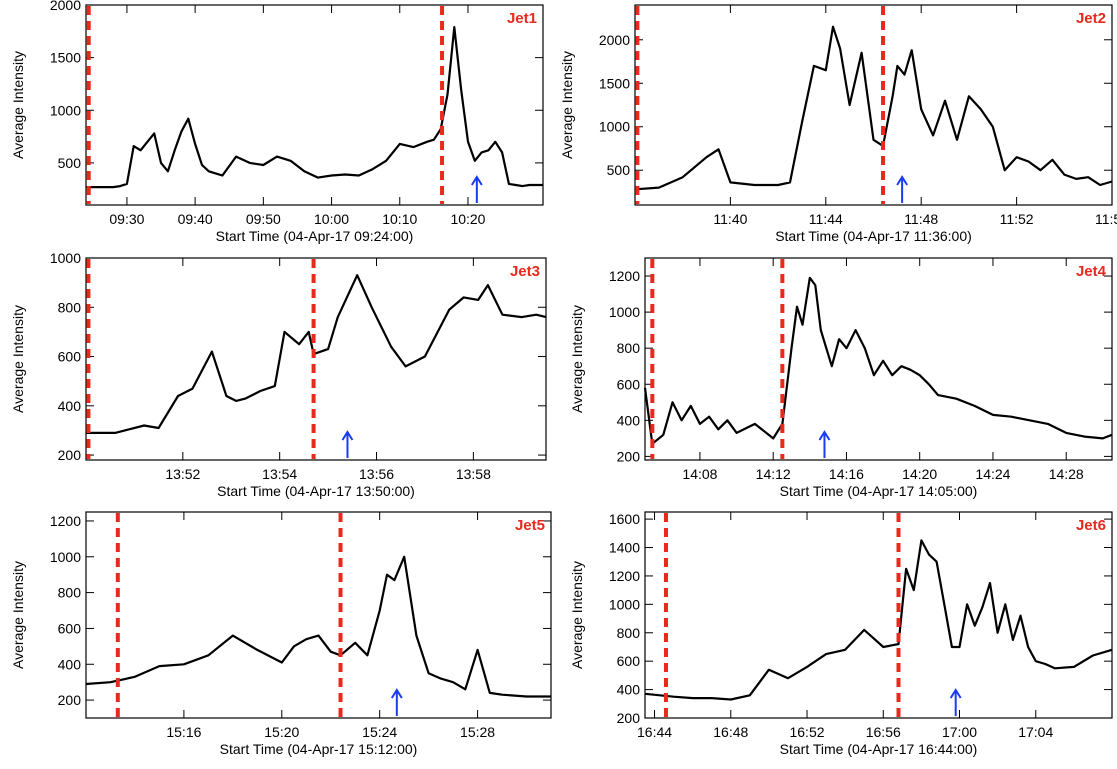  Describe the element at coordinates (773, 474) in the screenshot. I see `x-tick-label: 14:12` at that location.